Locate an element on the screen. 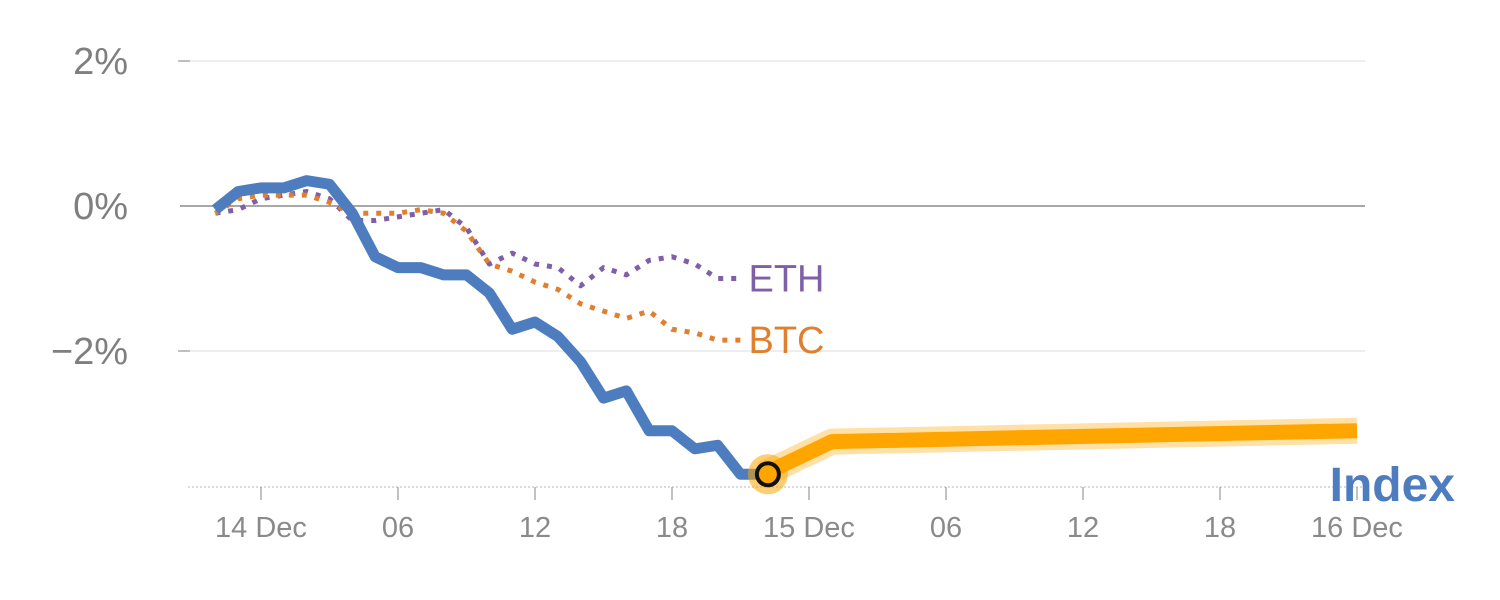 The image size is (1500, 600). marker-dot is located at coordinates (767, 474).